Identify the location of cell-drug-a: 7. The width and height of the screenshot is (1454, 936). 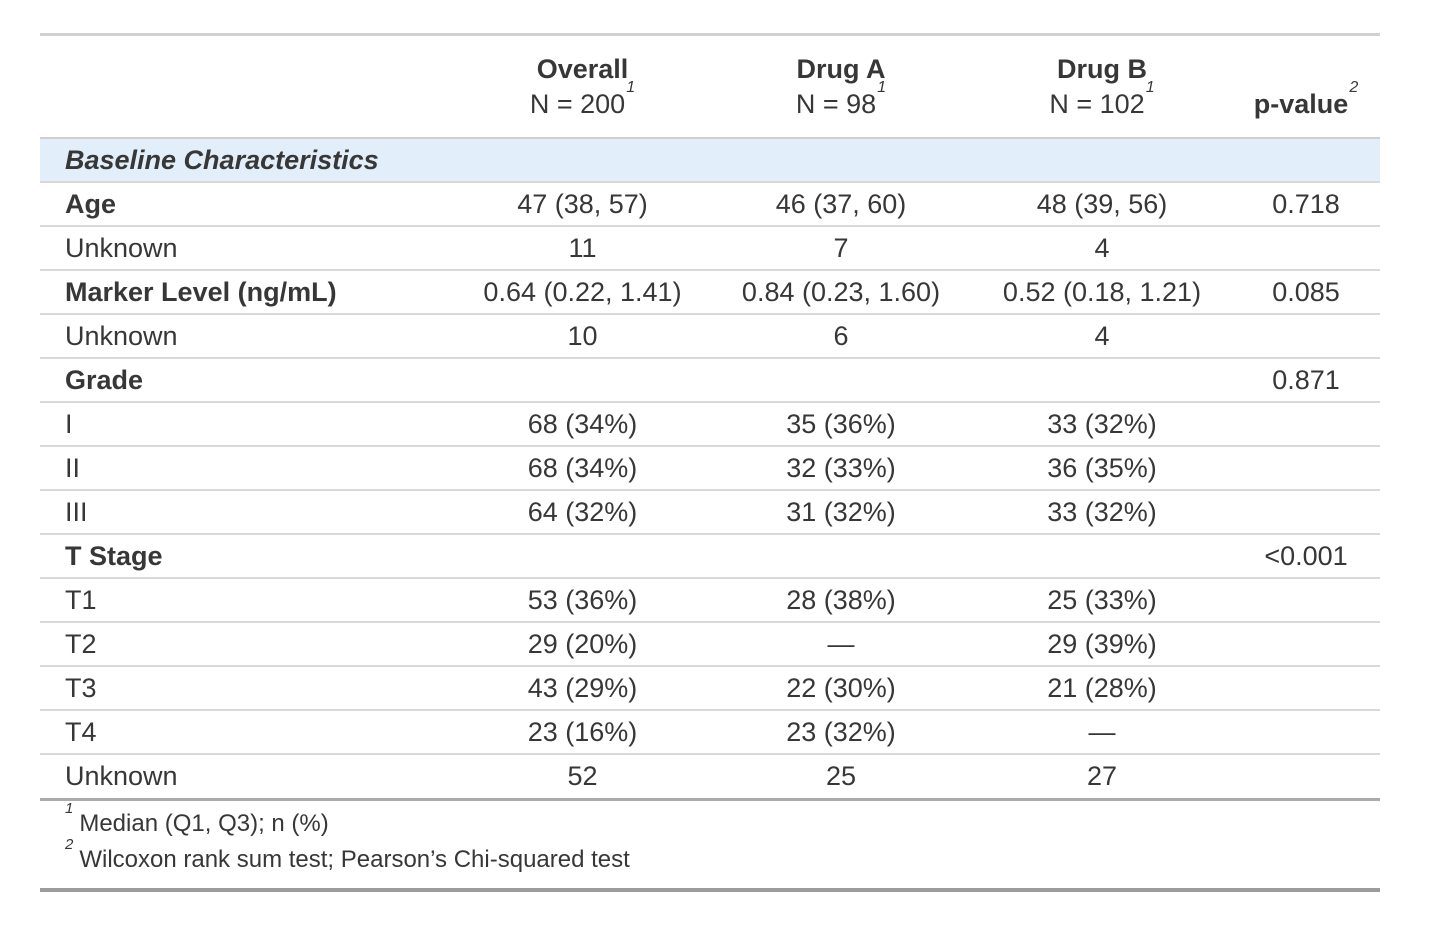
(841, 248).